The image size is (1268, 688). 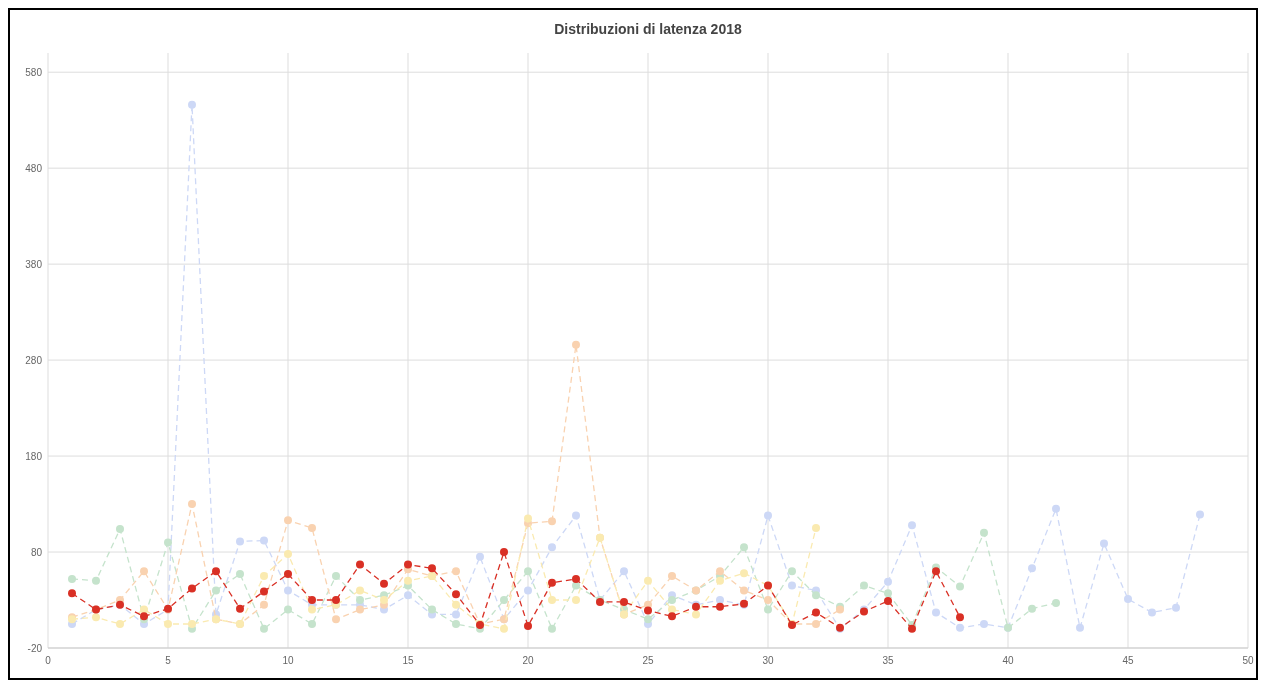 What do you see at coordinates (768, 660) in the screenshot?
I see `x-tick-label: 30` at bounding box center [768, 660].